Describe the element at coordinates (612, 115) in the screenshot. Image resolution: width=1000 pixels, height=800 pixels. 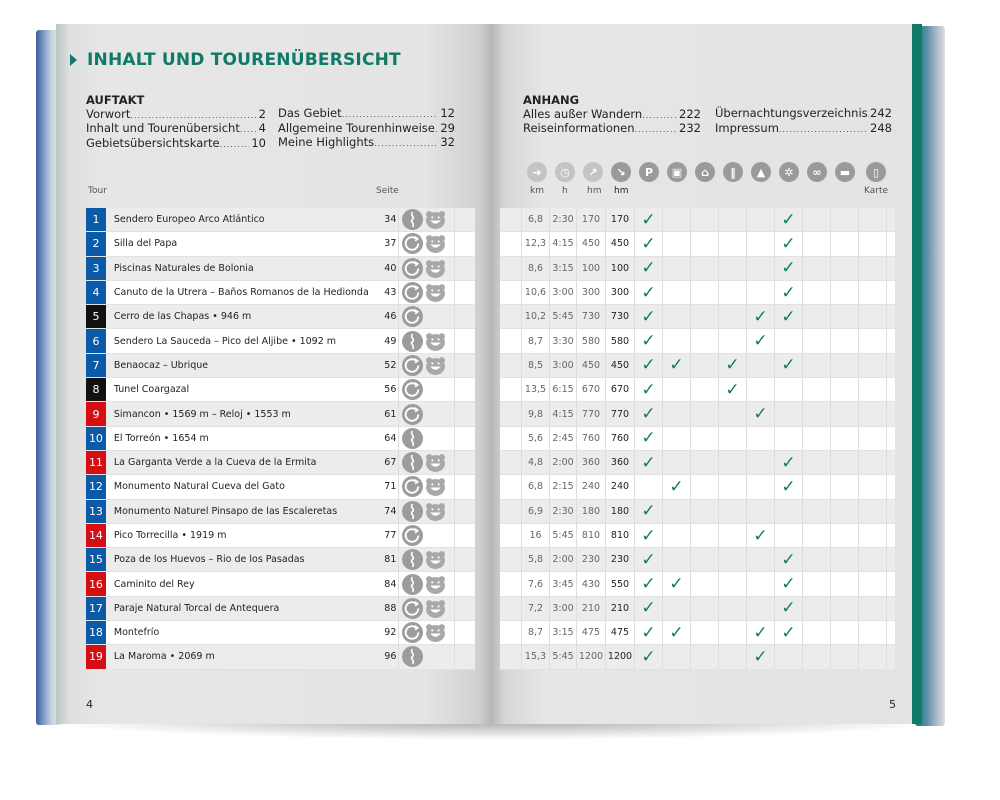
I see `toc-entry: Alles außer Wandern222` at that location.